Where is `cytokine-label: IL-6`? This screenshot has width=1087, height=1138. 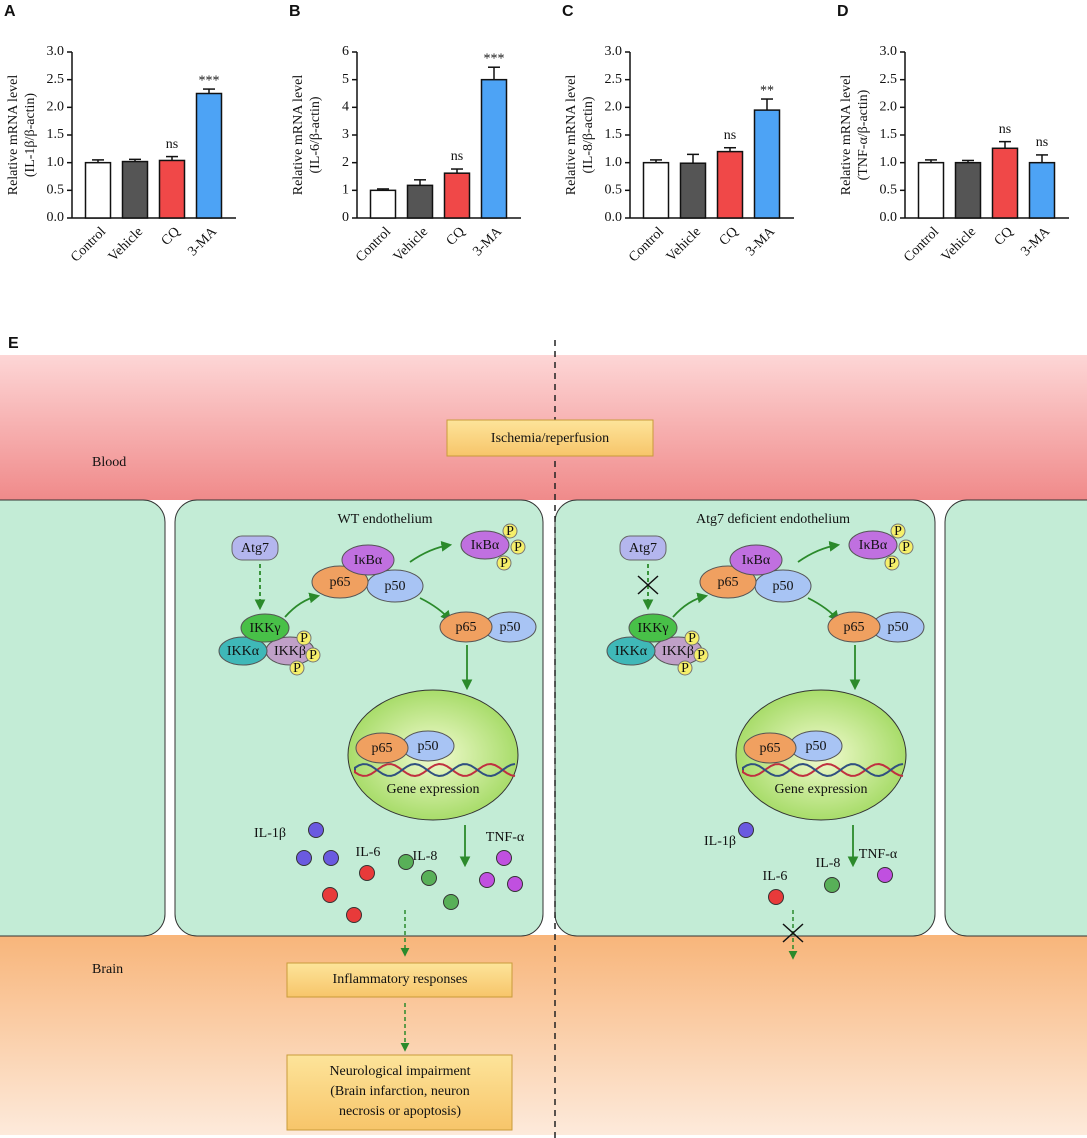
cytokine-label: IL-6 is located at coordinates (368, 852).